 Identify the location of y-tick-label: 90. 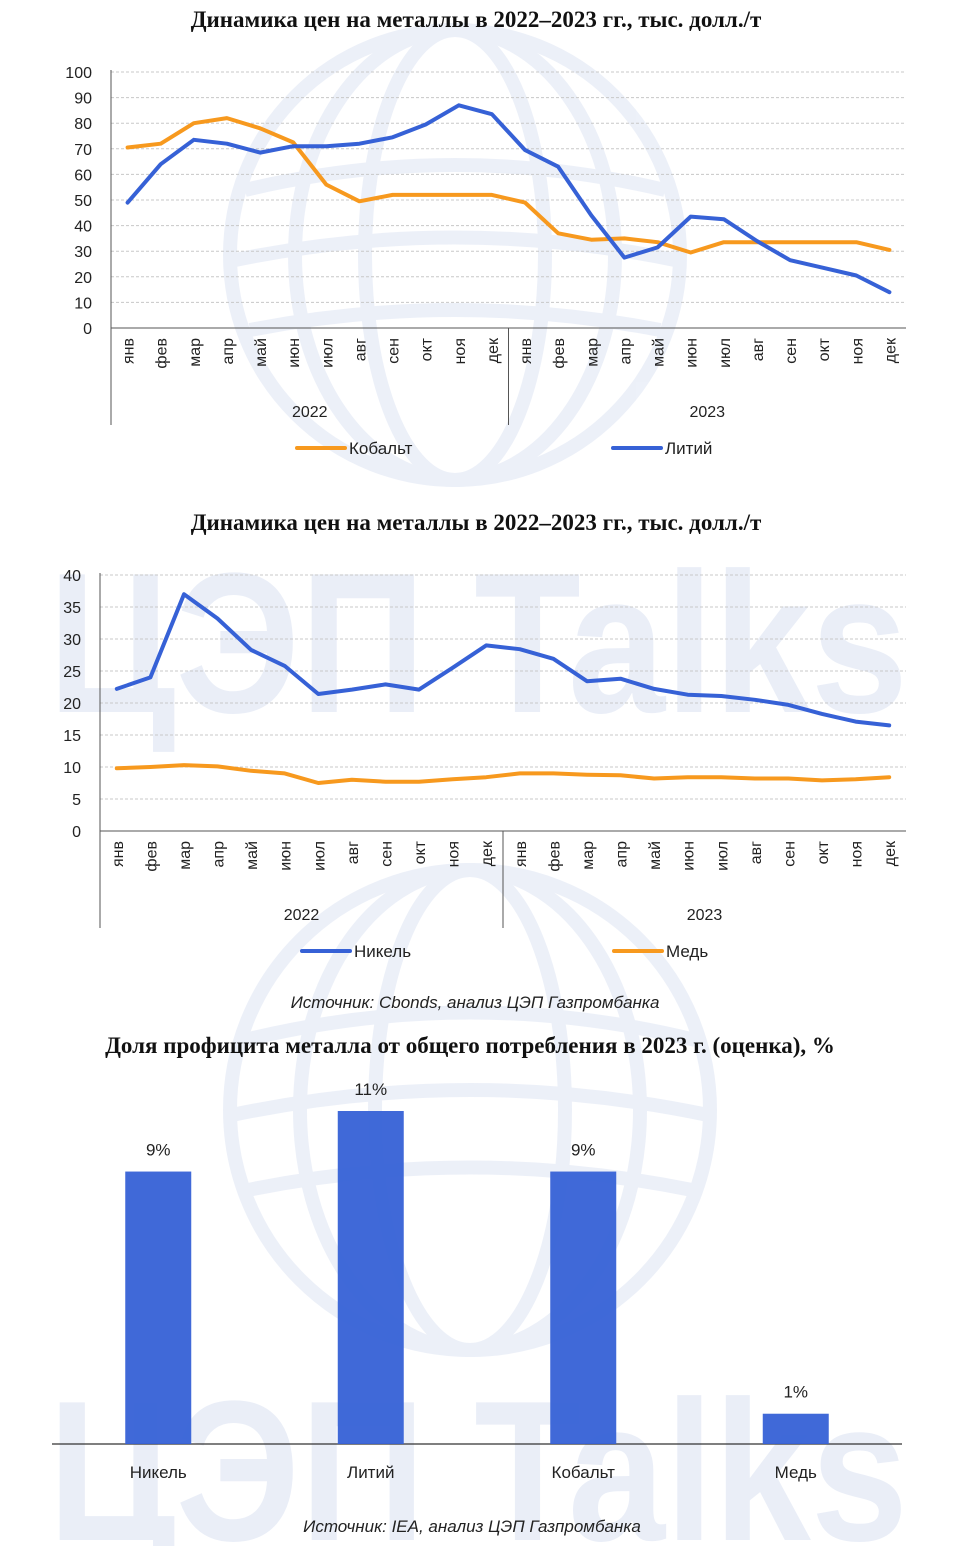
(83, 99).